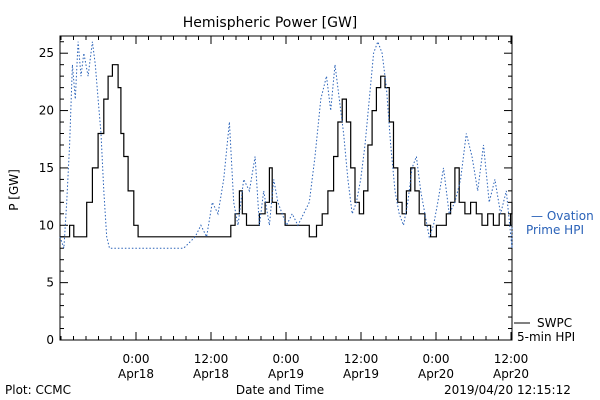  What do you see at coordinates (38, 390) in the screenshot?
I see `footer-plot-credit: Plot: CCMC` at bounding box center [38, 390].